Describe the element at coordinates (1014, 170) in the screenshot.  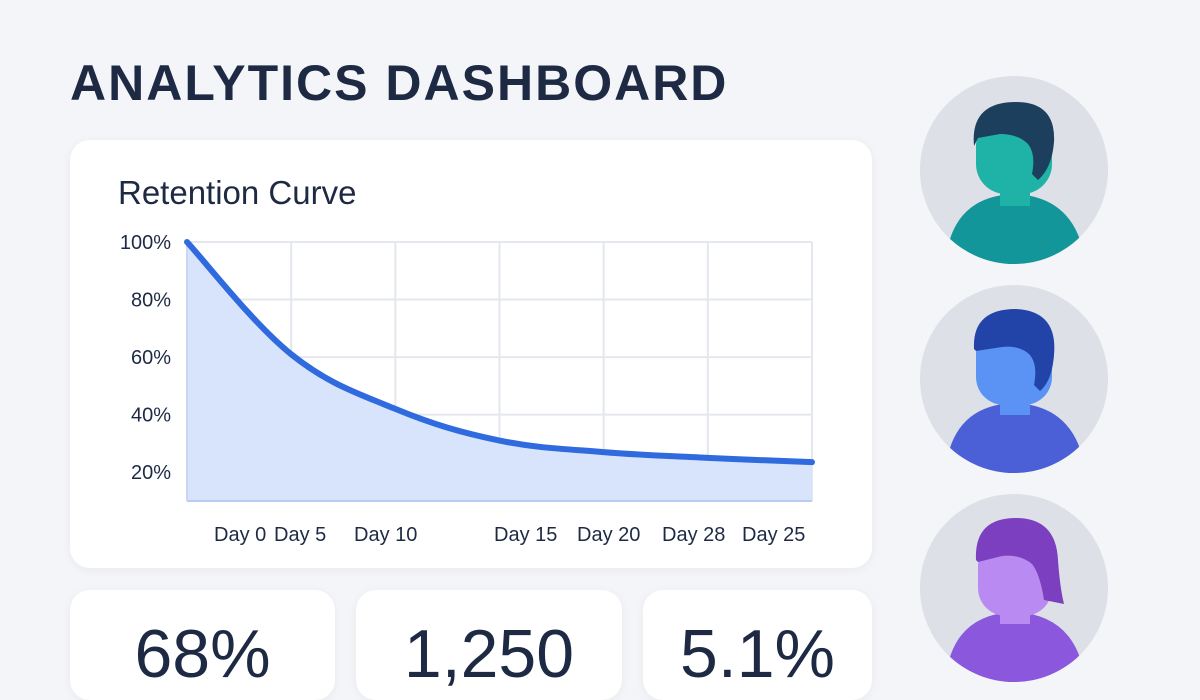
I see `user-avatar-teal-icon` at that location.